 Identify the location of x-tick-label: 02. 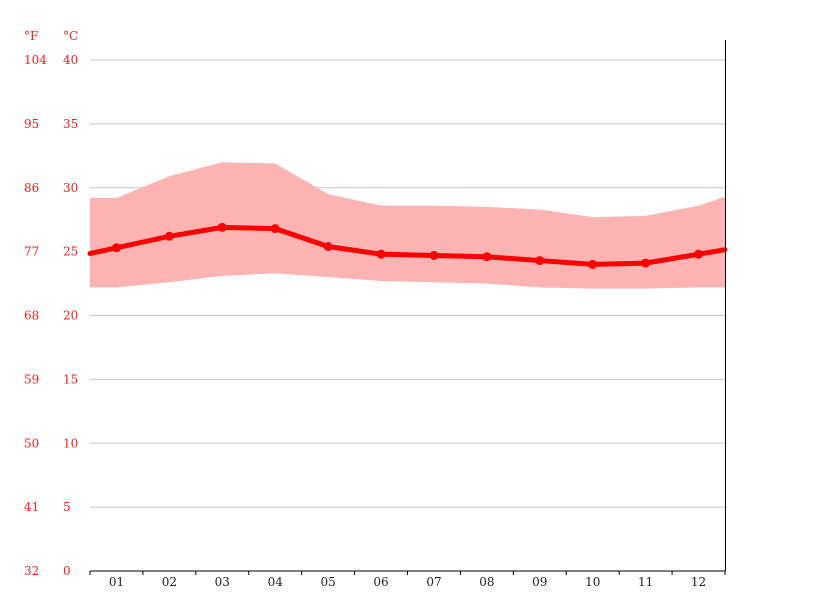
(169, 582).